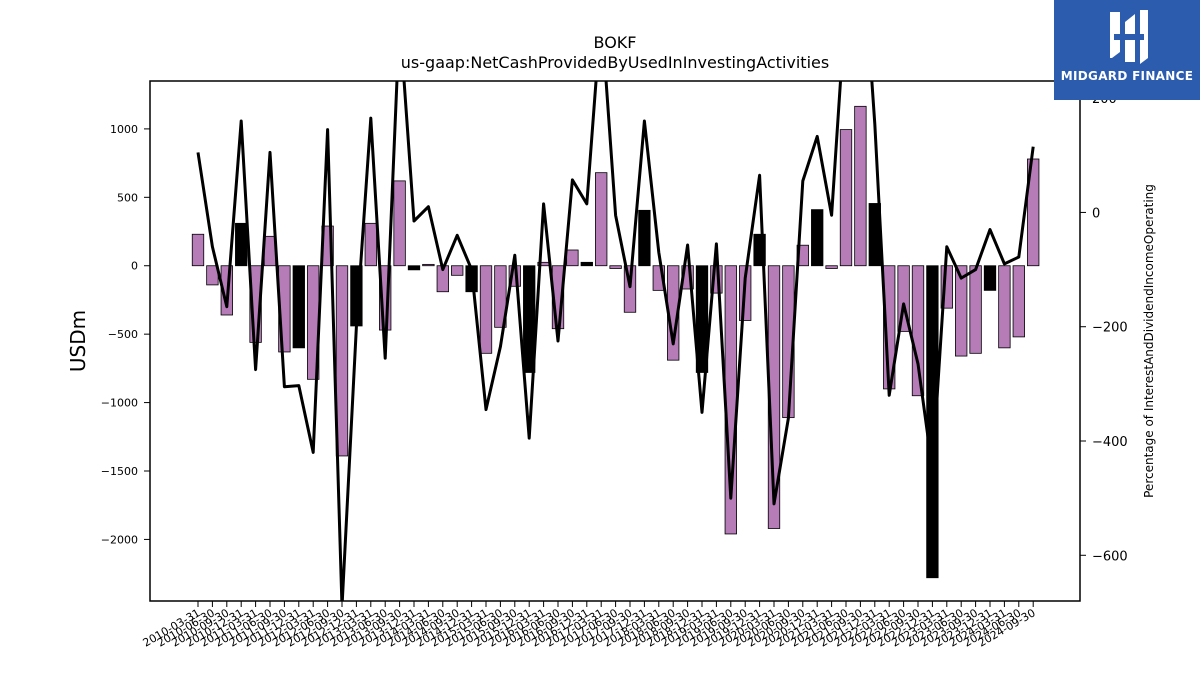 Image resolution: width=1200 pixels, height=675 pixels. Describe the element at coordinates (78, 341) in the screenshot. I see `y-axis-label: USDm` at that location.